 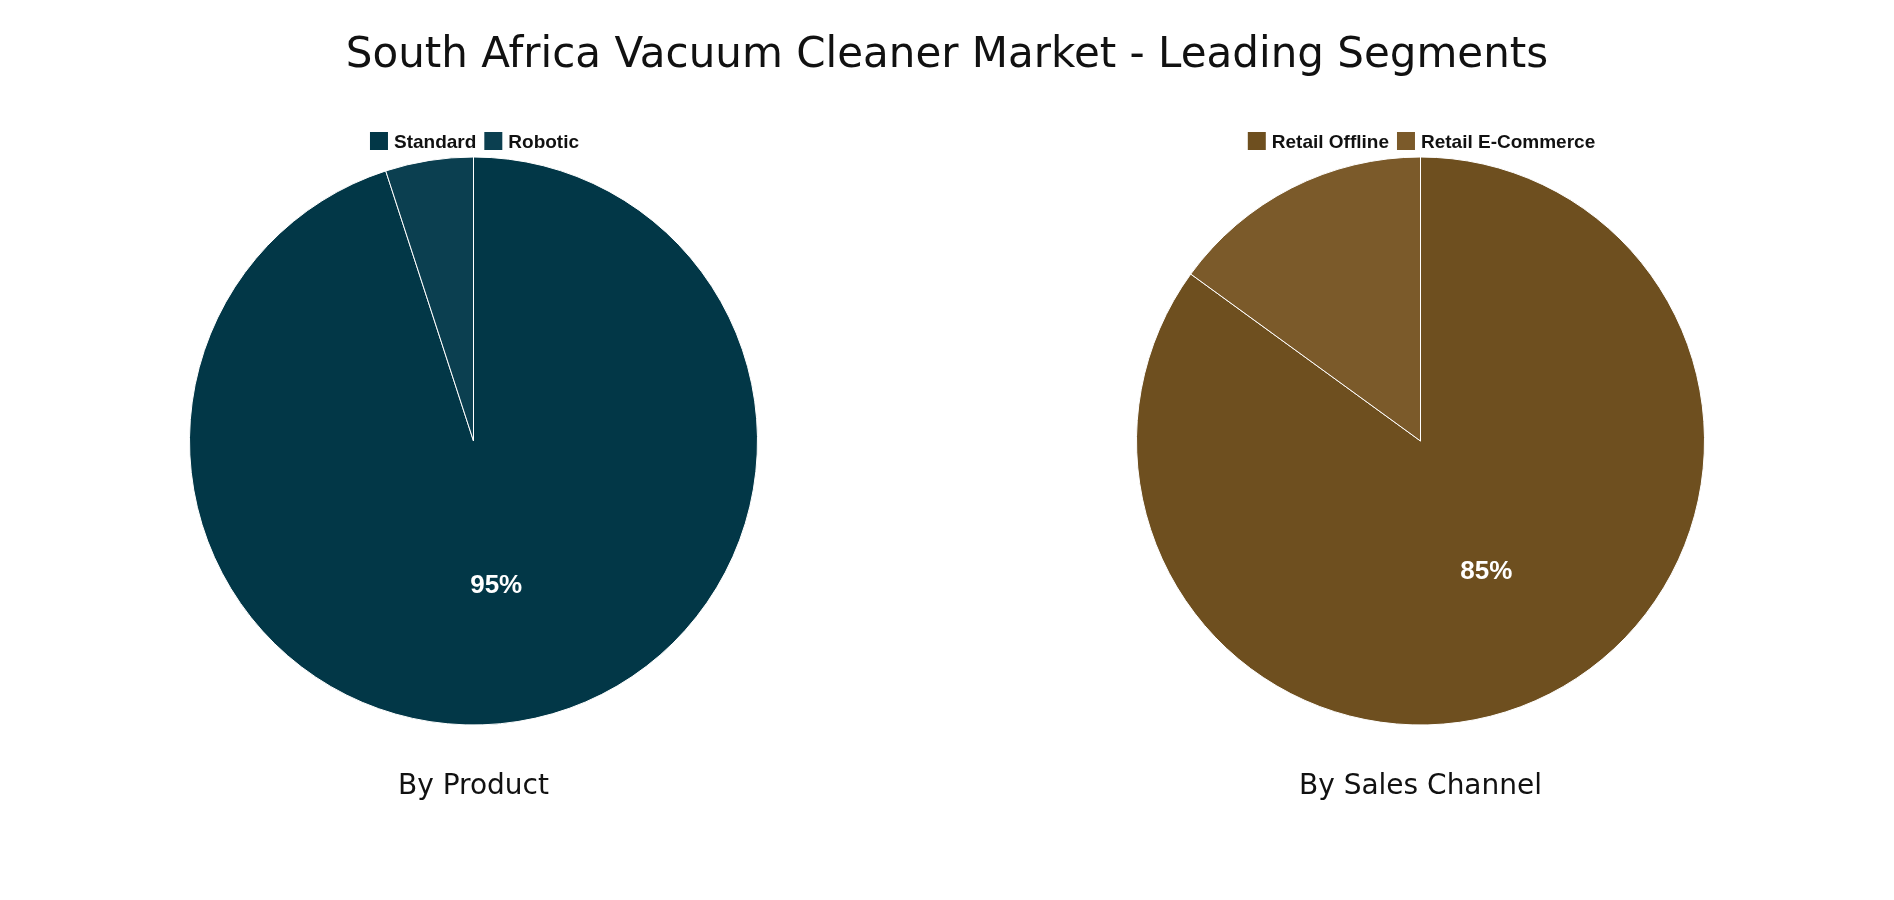 What do you see at coordinates (544, 141) in the screenshot?
I see `legend-label: Robotic` at bounding box center [544, 141].